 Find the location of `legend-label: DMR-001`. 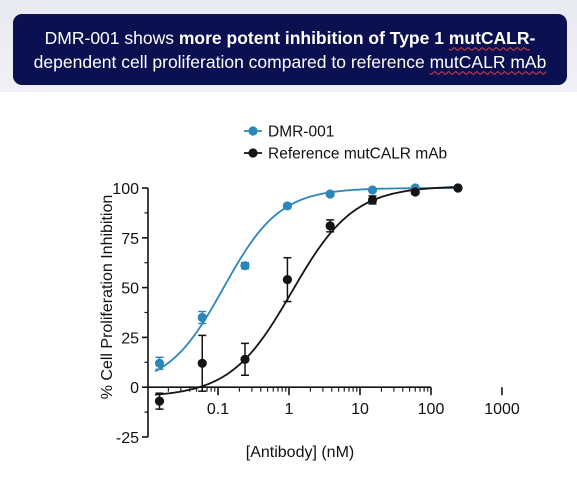

legend-label: DMR-001 is located at coordinates (301, 132).